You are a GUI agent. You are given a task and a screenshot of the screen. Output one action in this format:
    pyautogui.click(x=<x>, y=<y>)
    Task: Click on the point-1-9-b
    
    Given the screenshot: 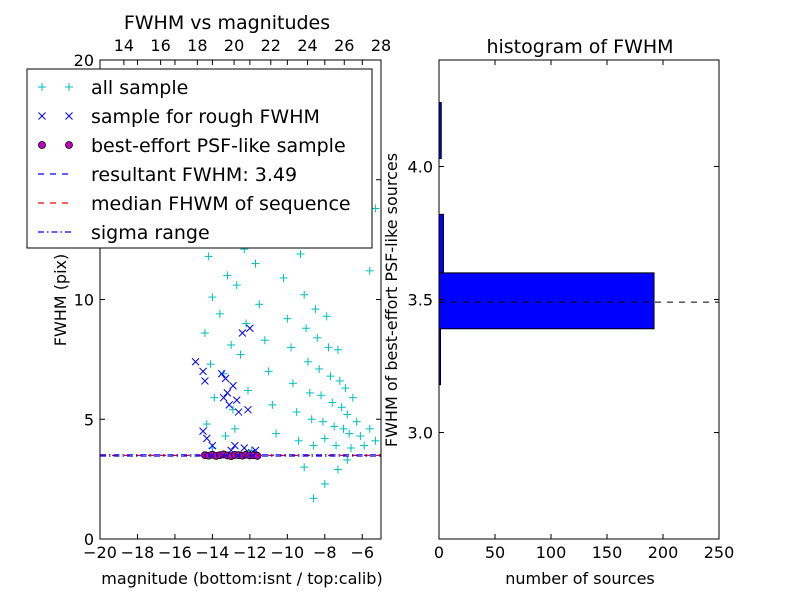 What is the action you would take?
    pyautogui.click(x=223, y=397)
    